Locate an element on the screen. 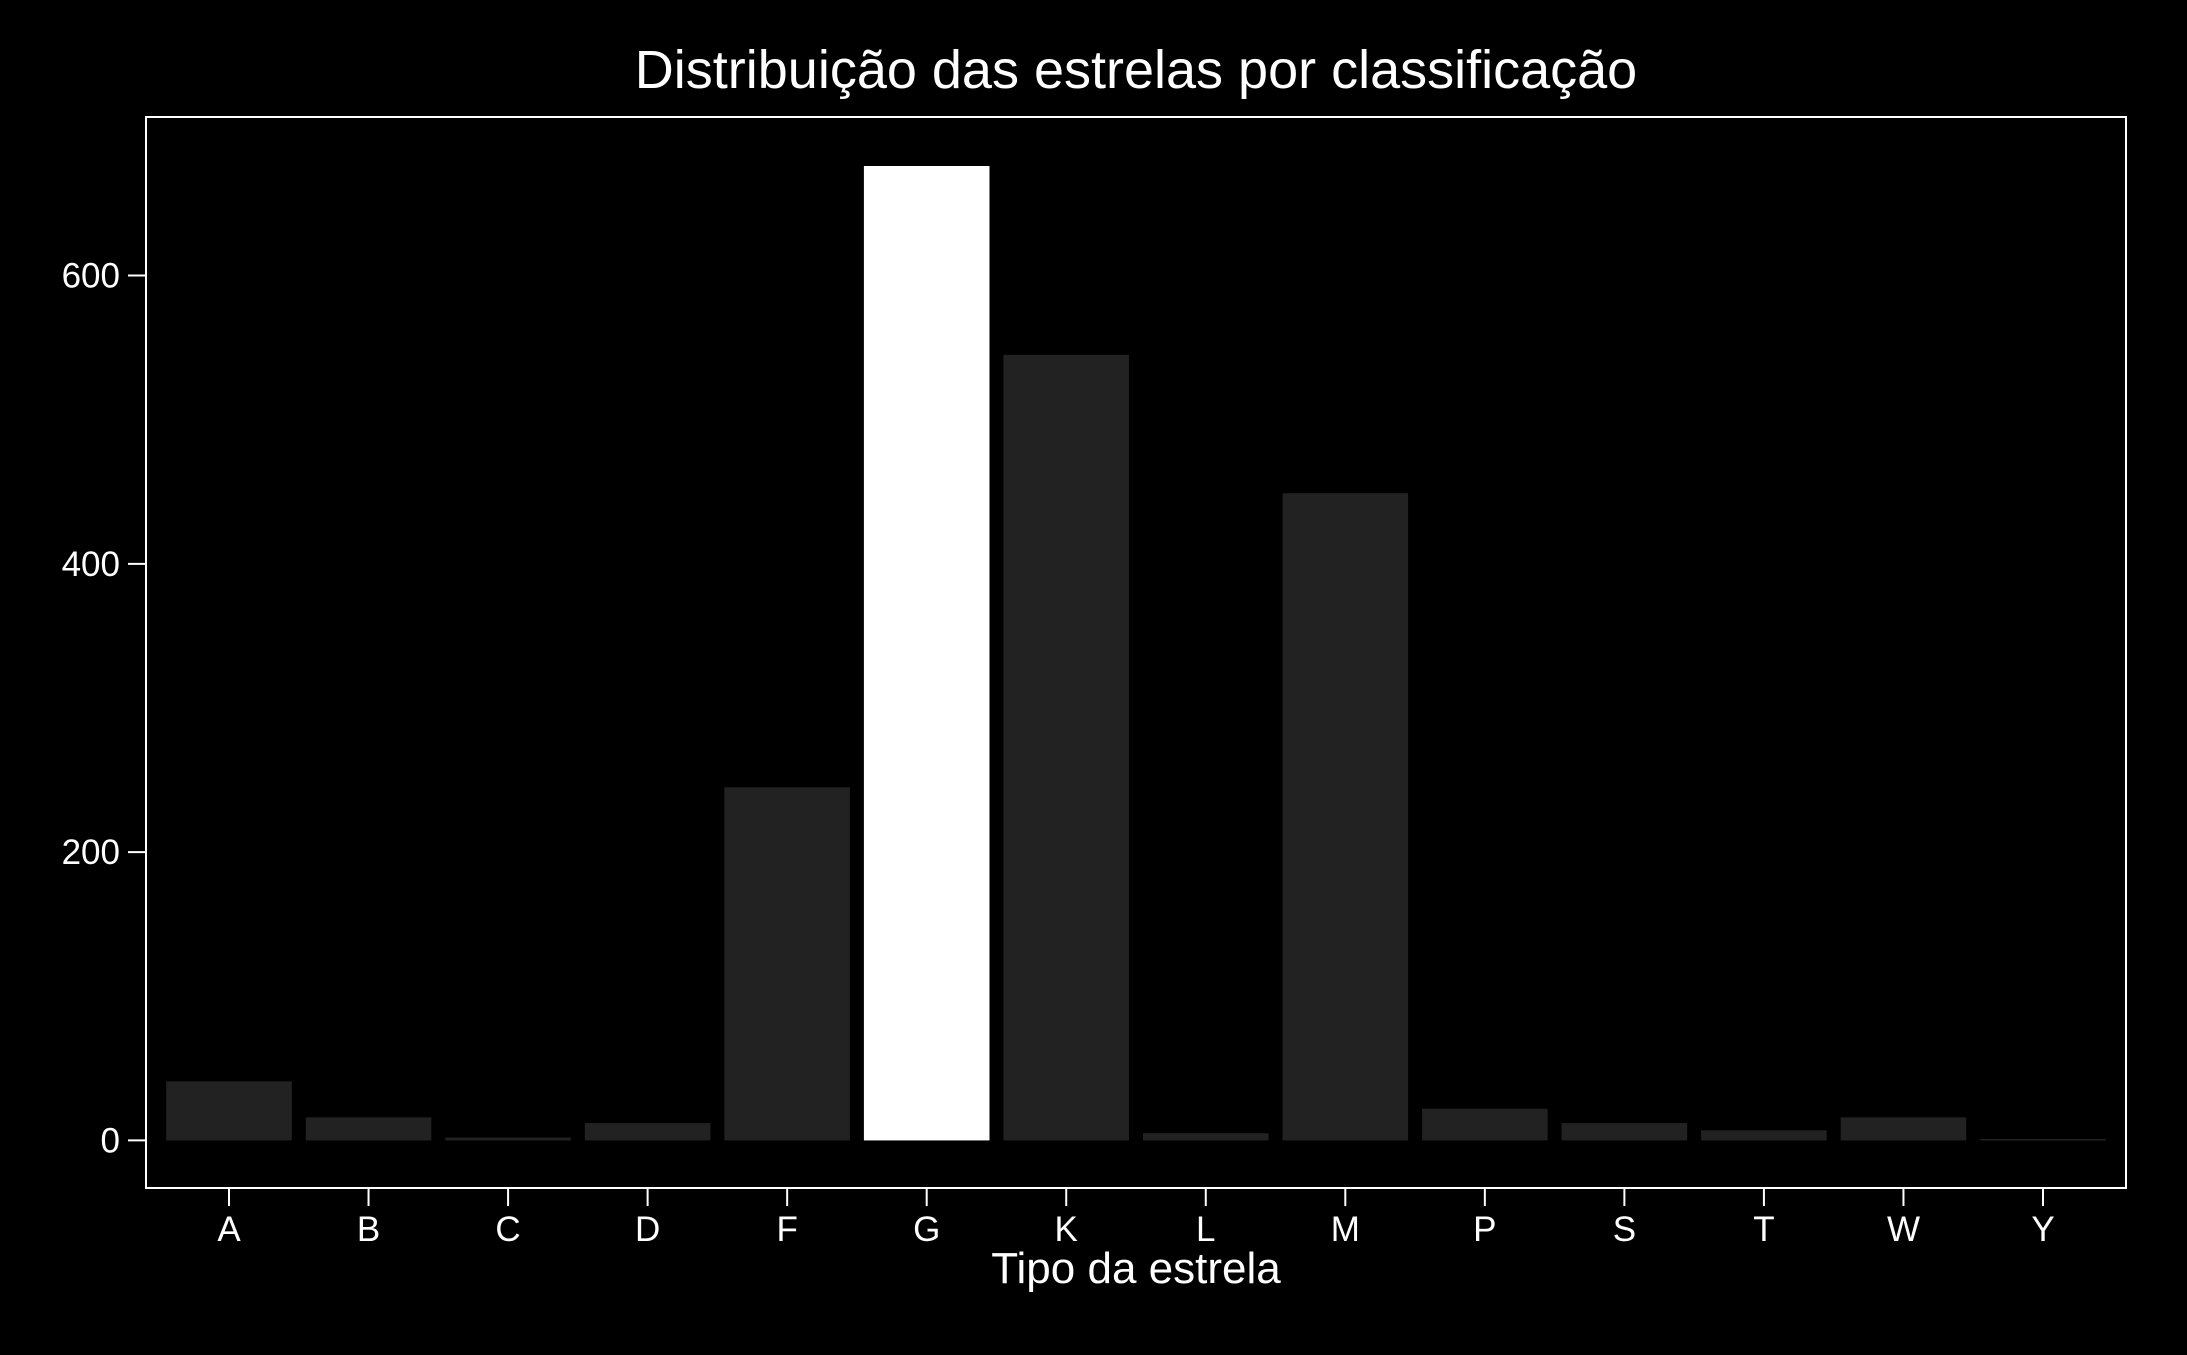 The image size is (2187, 1355). bar-p is located at coordinates (1485, 1124).